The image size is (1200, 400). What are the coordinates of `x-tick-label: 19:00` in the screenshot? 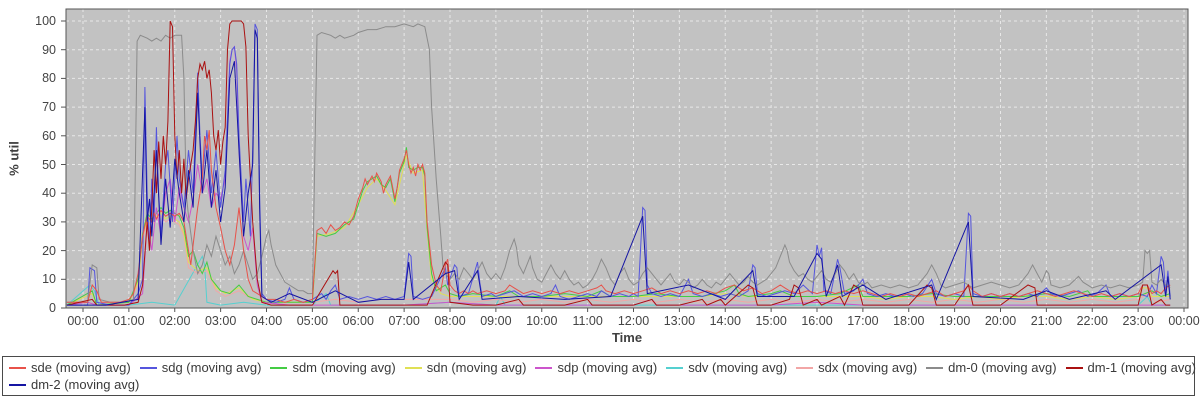 It's located at (954, 321).